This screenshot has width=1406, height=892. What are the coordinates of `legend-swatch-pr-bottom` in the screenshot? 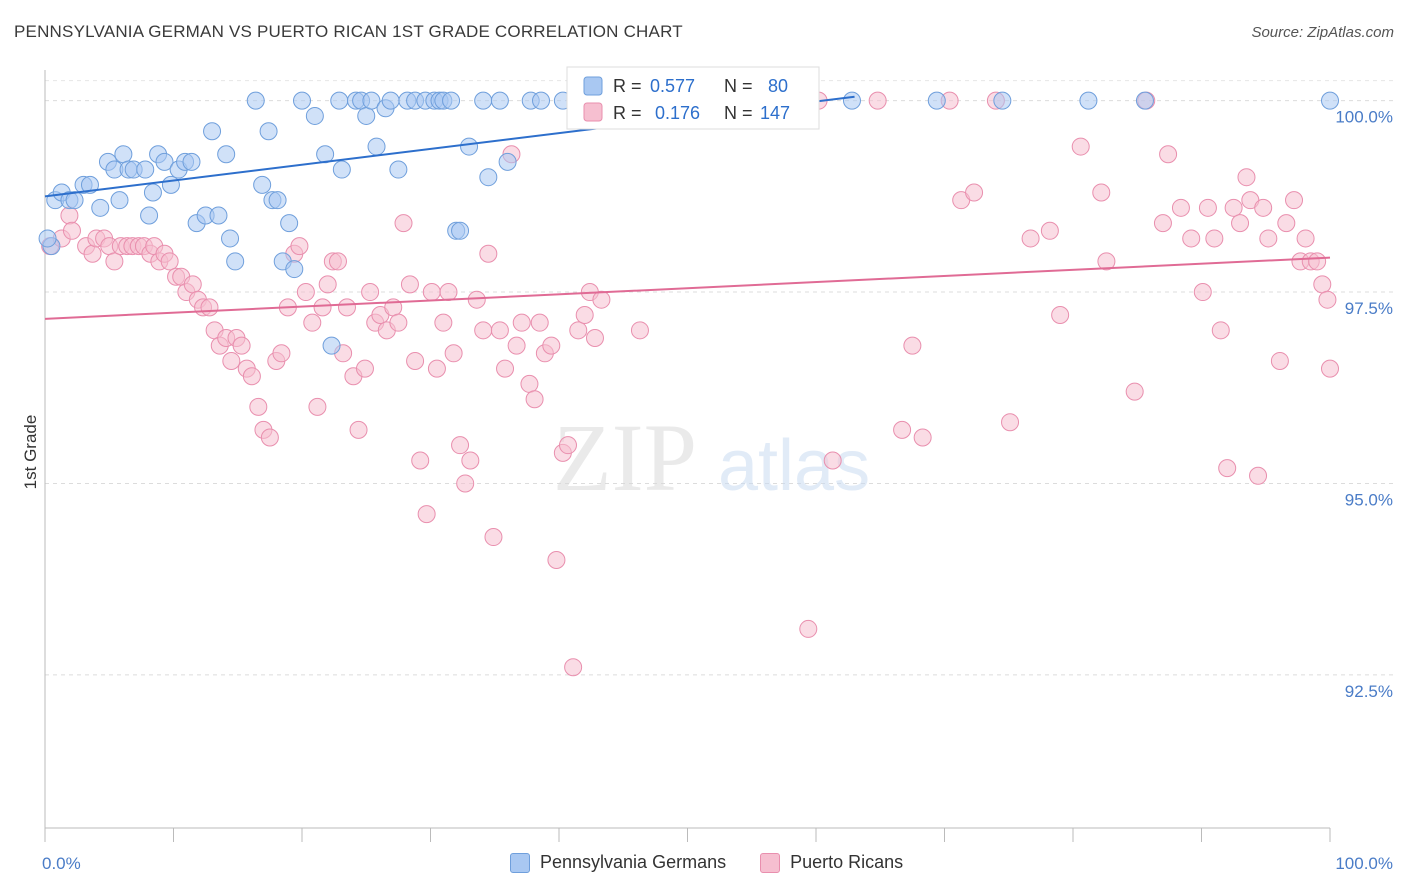 It's located at (770, 862).